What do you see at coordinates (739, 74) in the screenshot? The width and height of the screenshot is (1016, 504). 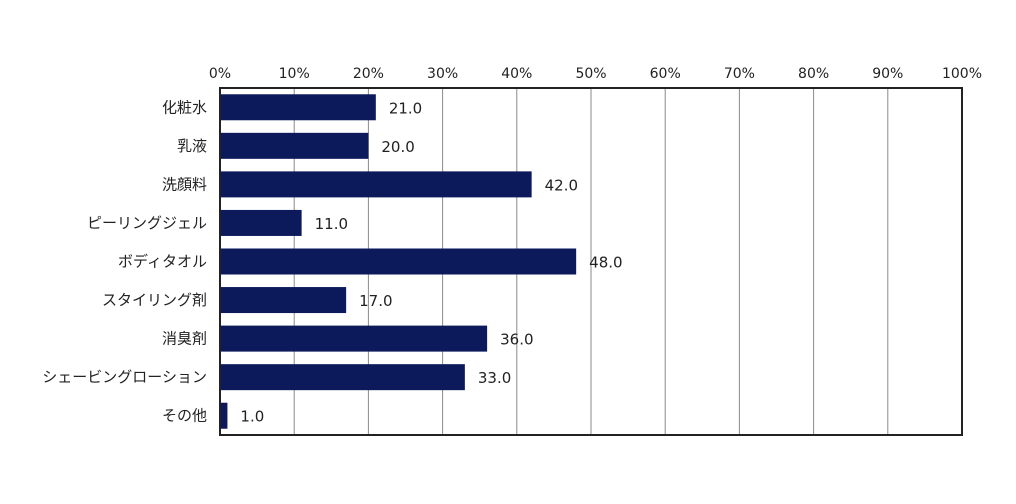 I see `x-tick-label: 70%` at bounding box center [739, 74].